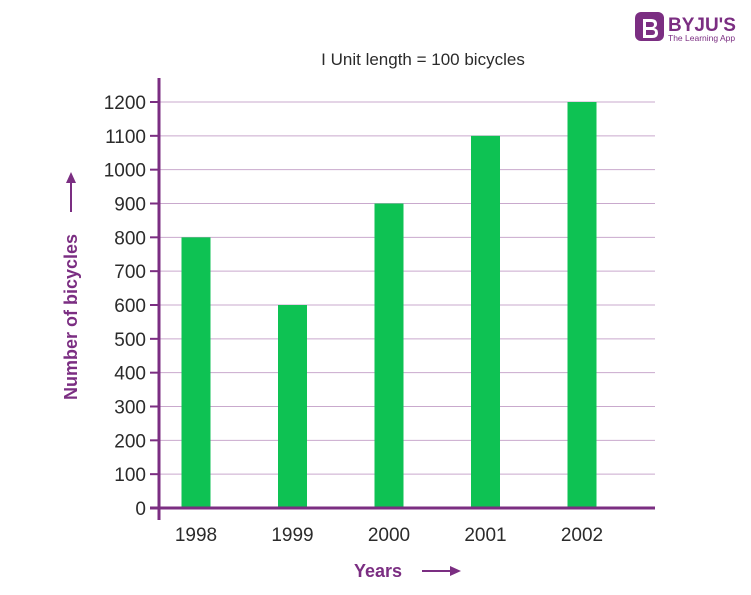 This screenshot has height=595, width=751. What do you see at coordinates (702, 25) in the screenshot?
I see `brand-name: BYJU'S` at bounding box center [702, 25].